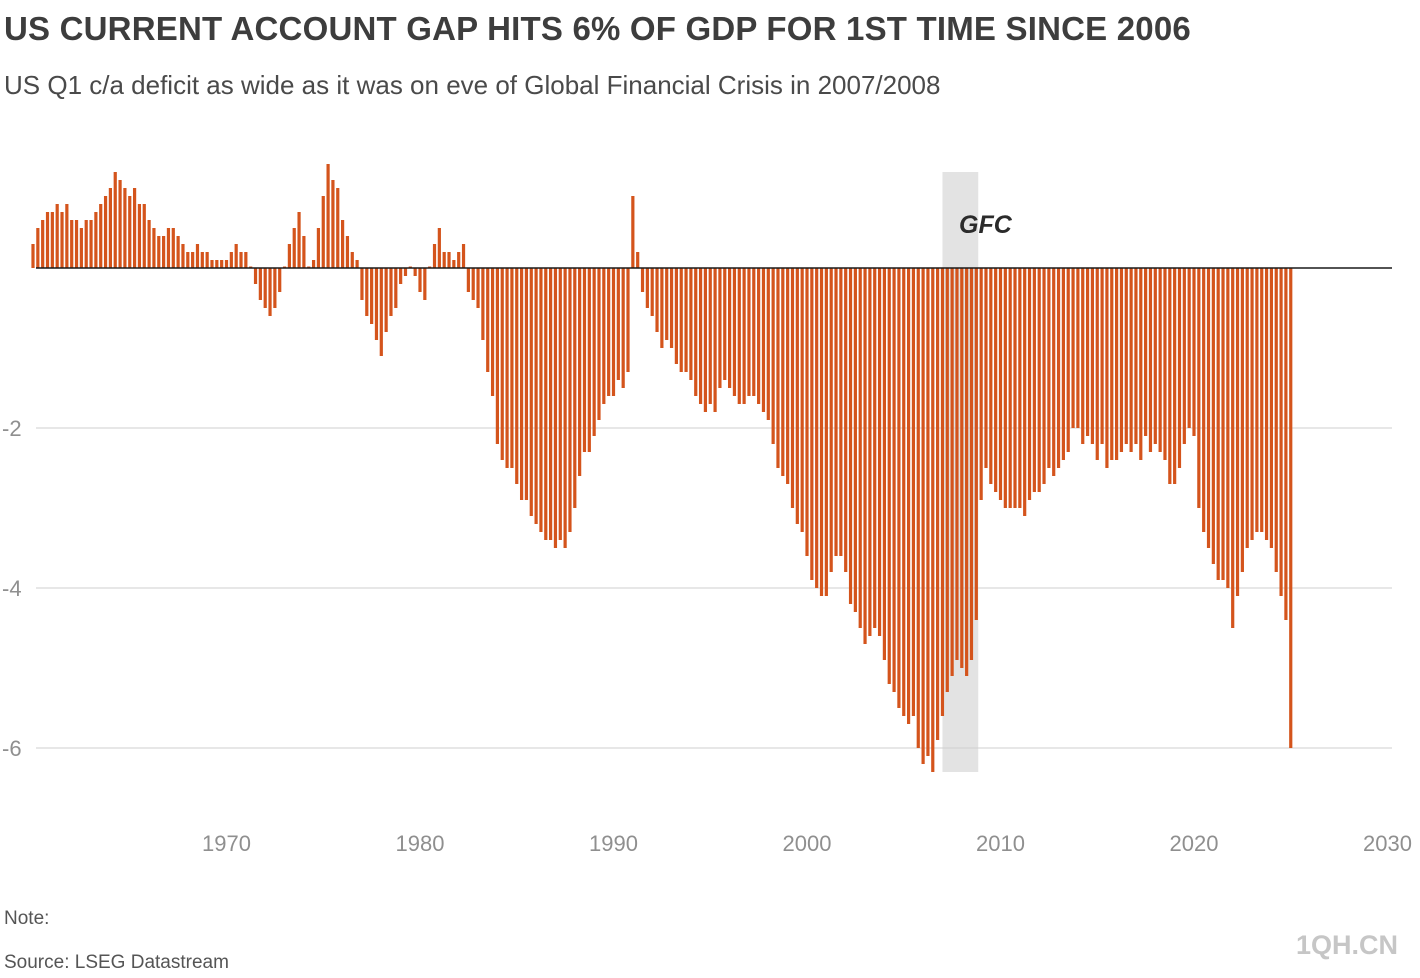 The width and height of the screenshot is (1420, 978). I want to click on x-axis-tick-label: 2000, so click(807, 843).